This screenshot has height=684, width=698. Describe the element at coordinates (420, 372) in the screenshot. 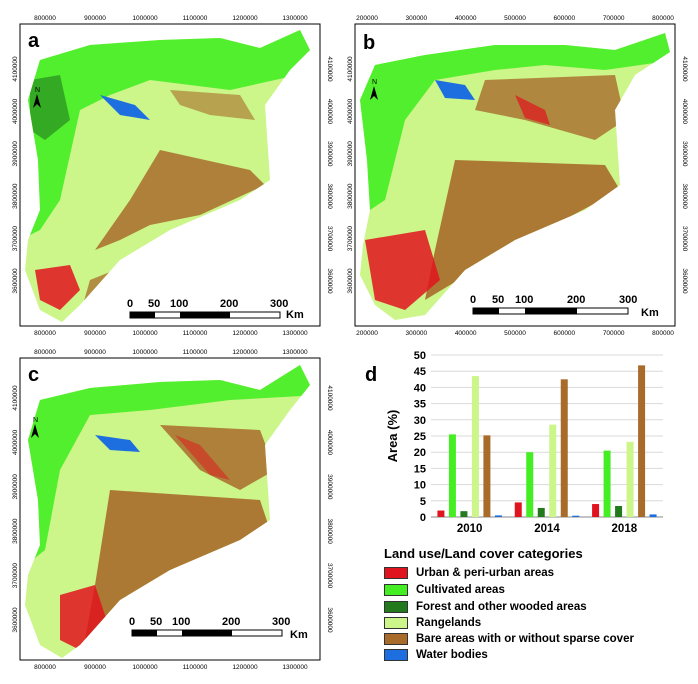

I see `y-tick-label: 45` at that location.